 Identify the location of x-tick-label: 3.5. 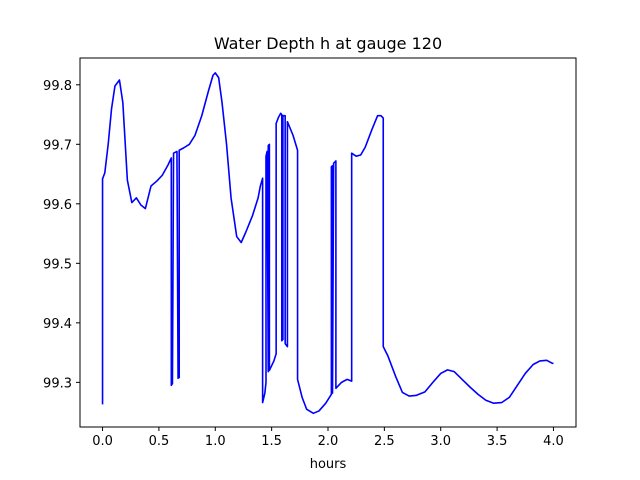
(497, 441).